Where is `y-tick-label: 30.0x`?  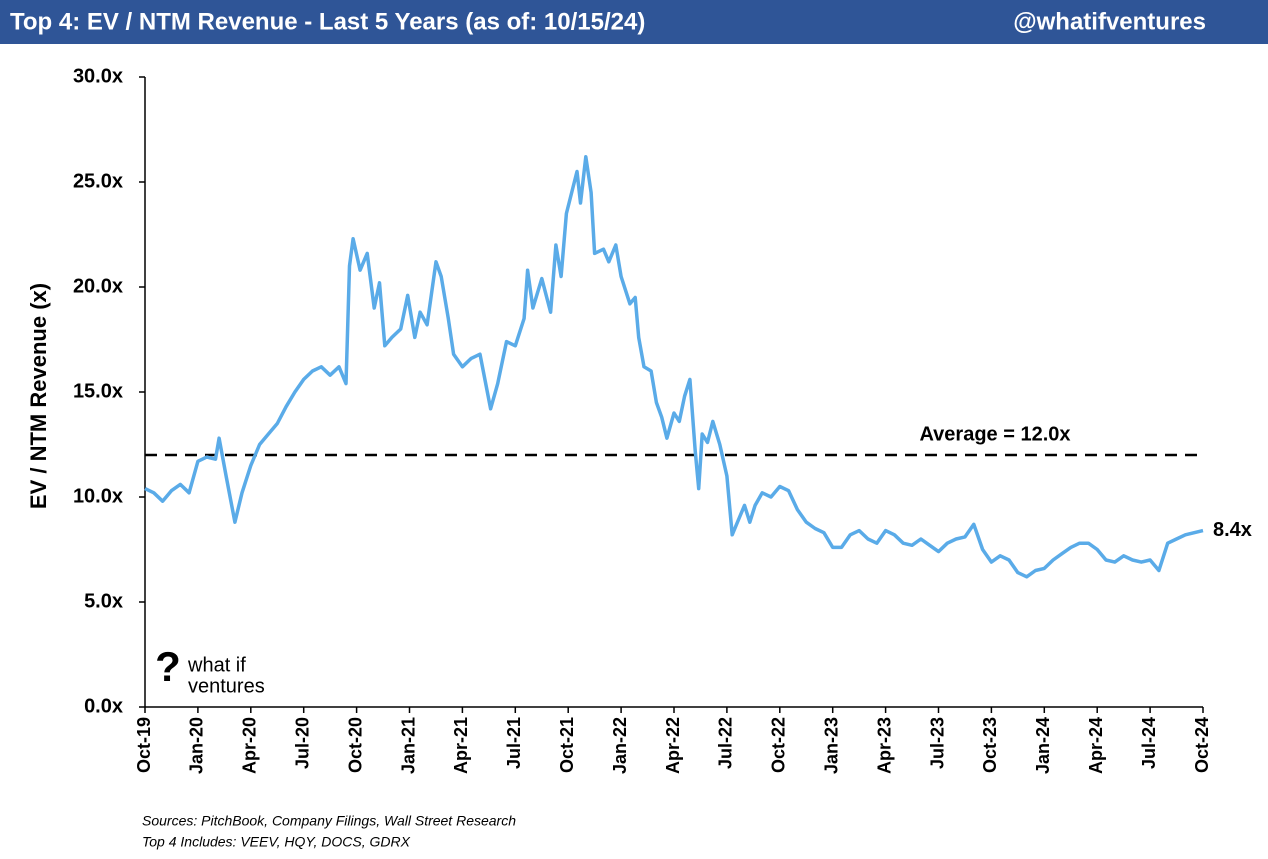
y-tick-label: 30.0x is located at coordinates (98, 76).